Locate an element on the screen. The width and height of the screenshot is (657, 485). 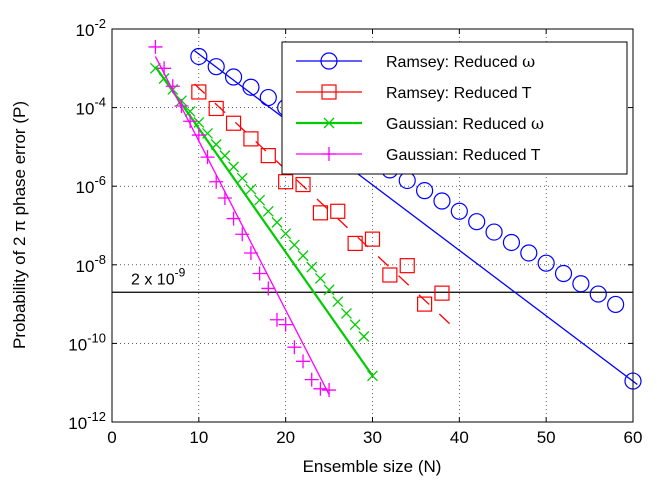
x-tick-label: 10 is located at coordinates (198, 437).